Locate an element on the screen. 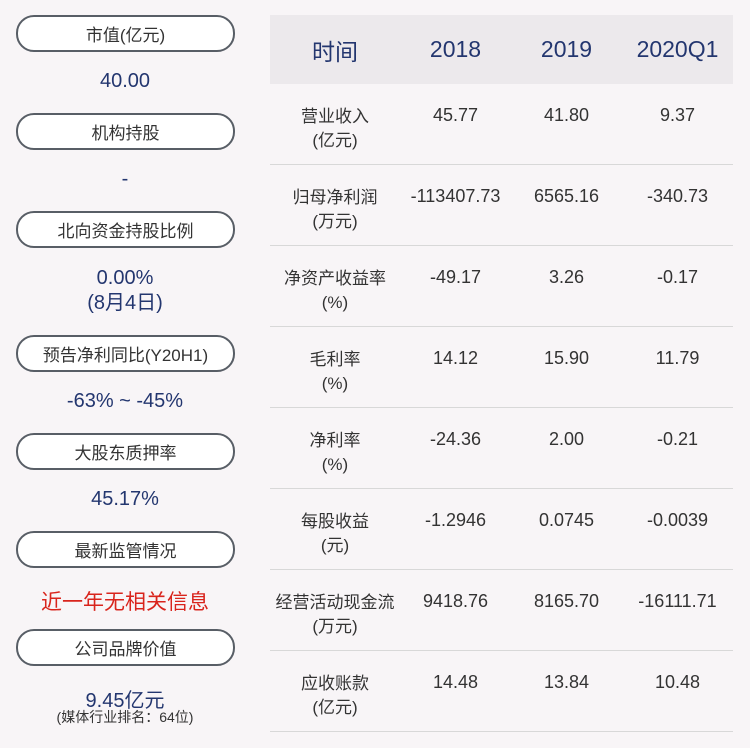 The width and height of the screenshot is (750, 748). cell-2019: 0.0745 is located at coordinates (566, 520).